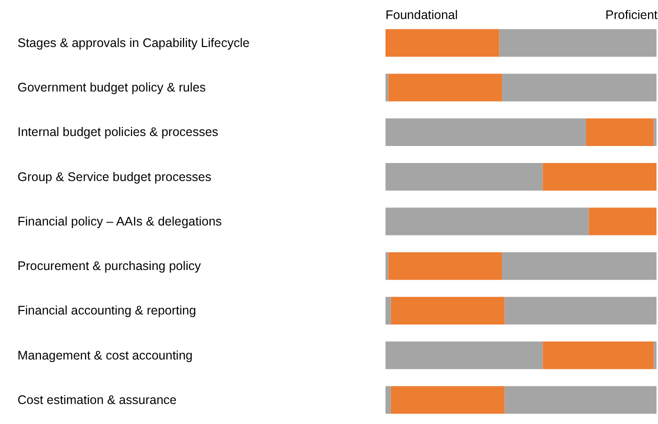 This screenshot has height=424, width=658. I want to click on y-tick-label: Financial policy – AAIs & delegations, so click(120, 221).